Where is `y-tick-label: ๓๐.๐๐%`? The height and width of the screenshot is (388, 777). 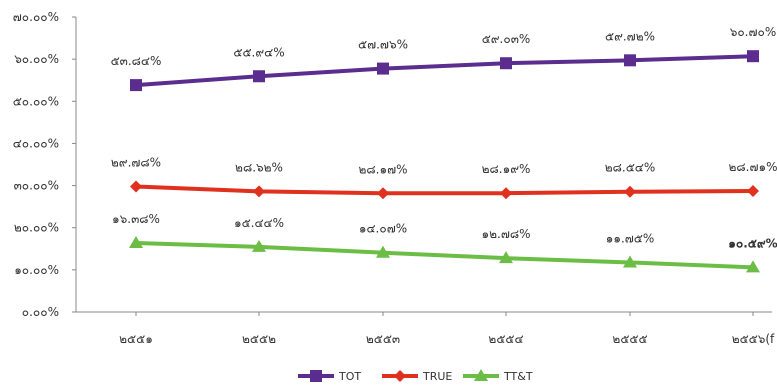
y-tick-label: ๓๐.๐๐% is located at coordinates (36, 186).